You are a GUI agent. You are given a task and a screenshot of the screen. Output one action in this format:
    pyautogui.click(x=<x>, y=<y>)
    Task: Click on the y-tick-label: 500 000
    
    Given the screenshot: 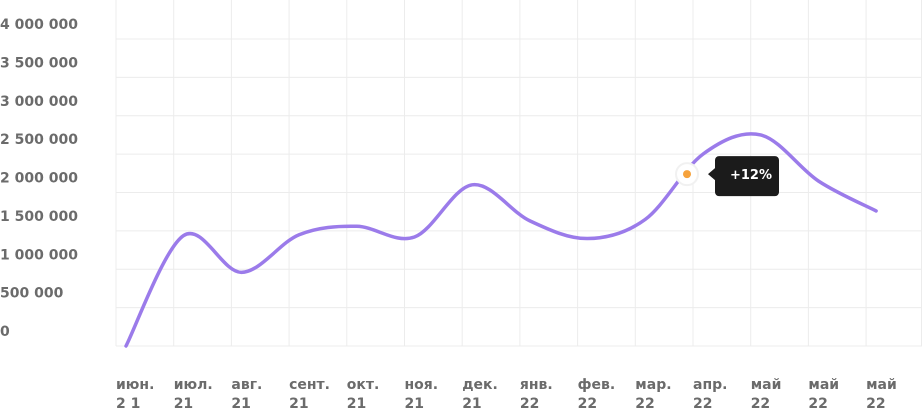 What is the action you would take?
    pyautogui.click(x=32, y=294)
    